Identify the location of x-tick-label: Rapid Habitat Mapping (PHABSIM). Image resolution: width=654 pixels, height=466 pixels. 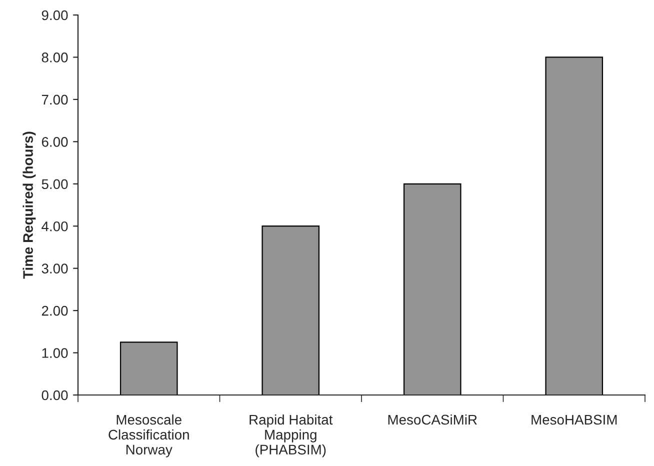
(291, 436).